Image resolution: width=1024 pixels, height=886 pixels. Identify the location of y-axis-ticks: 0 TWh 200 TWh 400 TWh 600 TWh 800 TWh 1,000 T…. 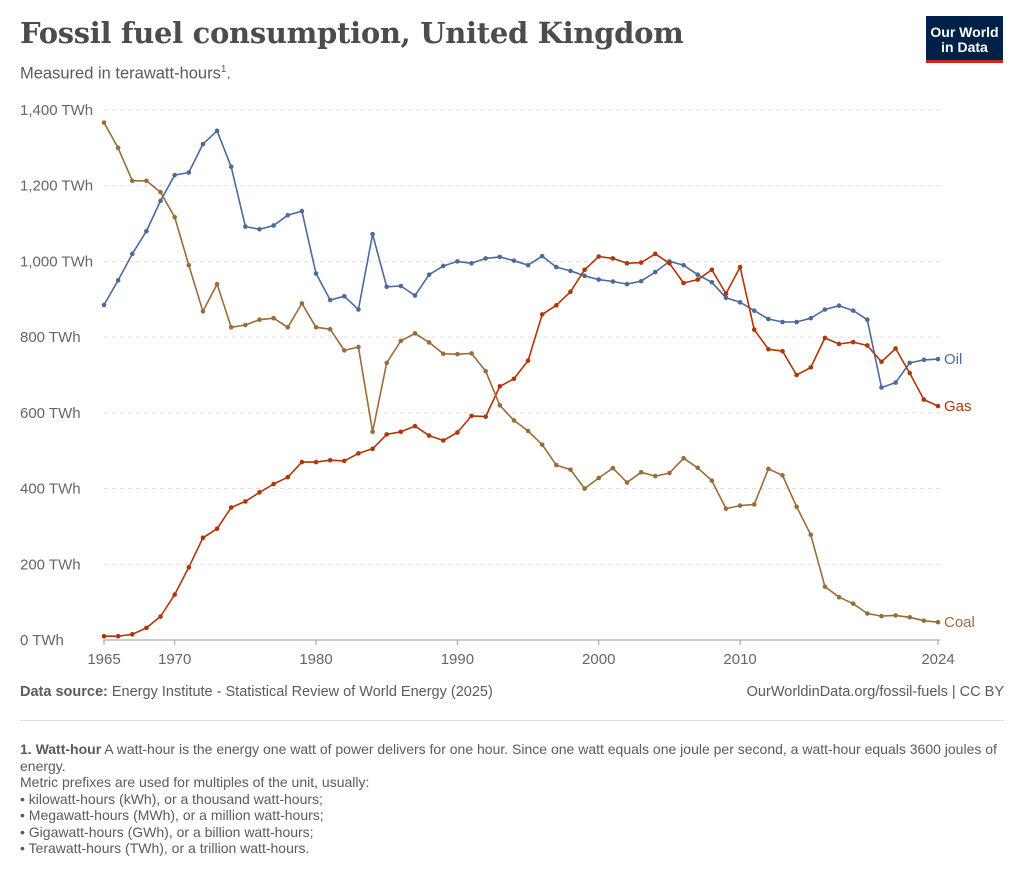
(56, 375).